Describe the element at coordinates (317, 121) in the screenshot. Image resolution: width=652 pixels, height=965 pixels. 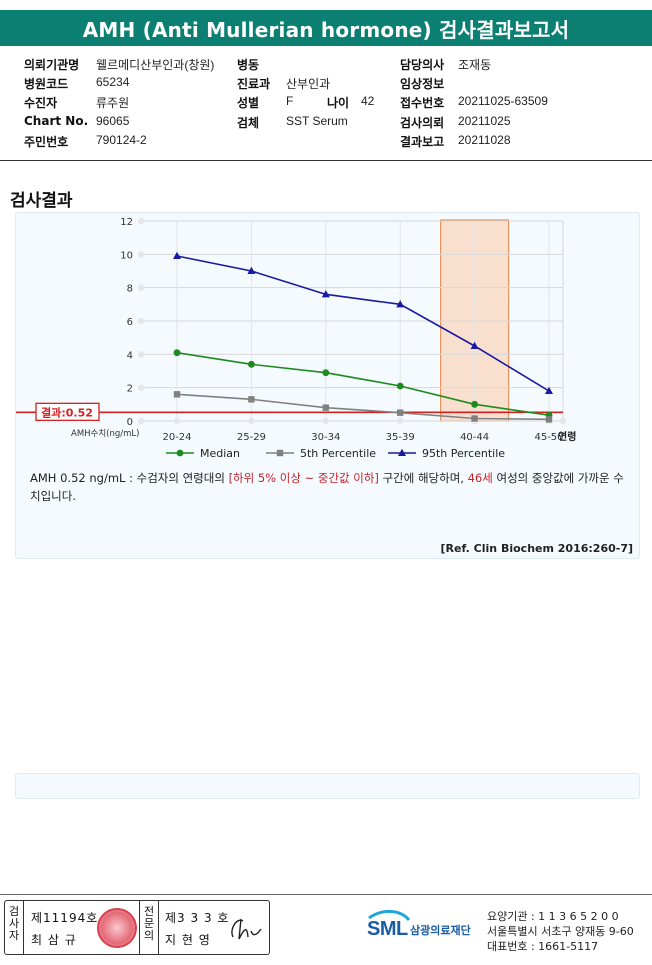
I see `info-value: SST Serum` at that location.